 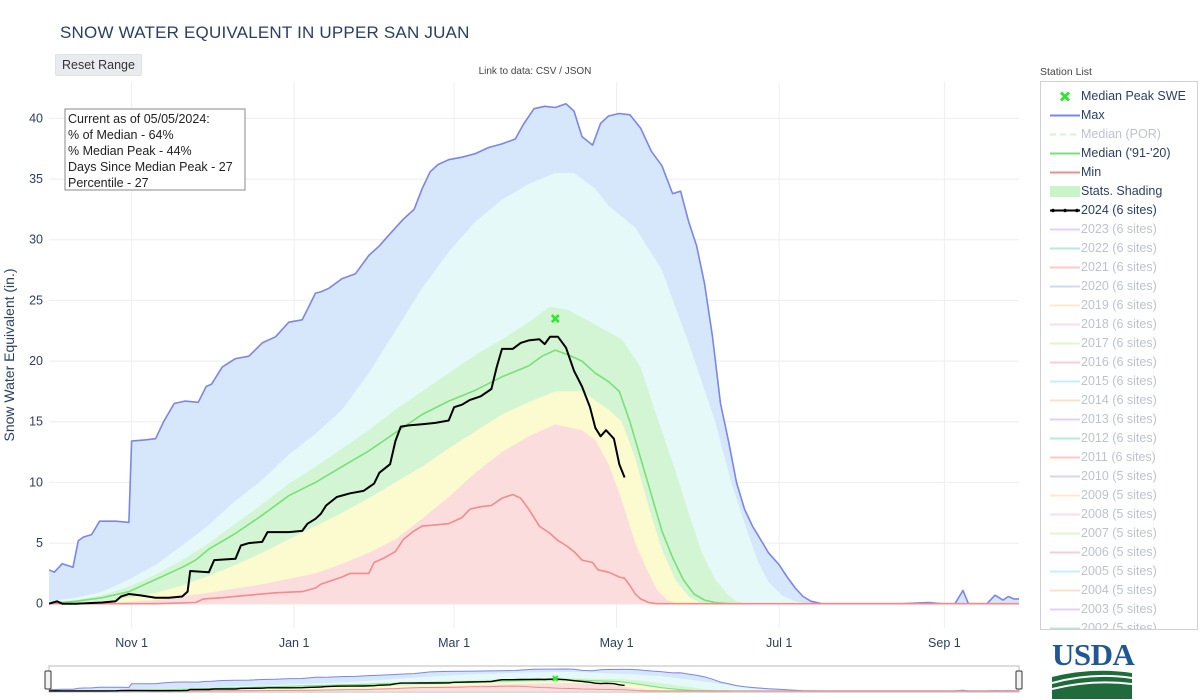 I want to click on legend-label: 2018 (6 sites), so click(x=1119, y=324).